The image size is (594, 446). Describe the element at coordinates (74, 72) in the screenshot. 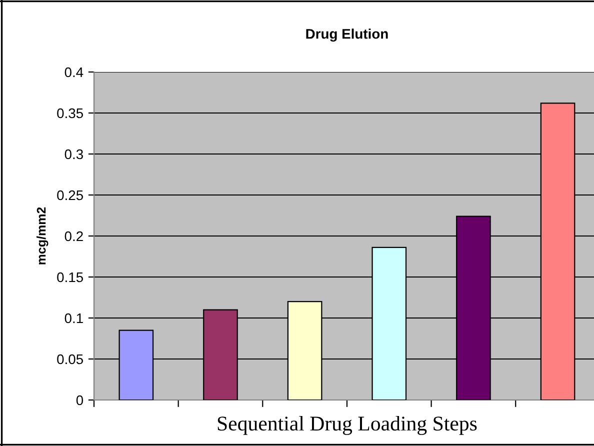

I see `y-tick-label: 0.4` at that location.